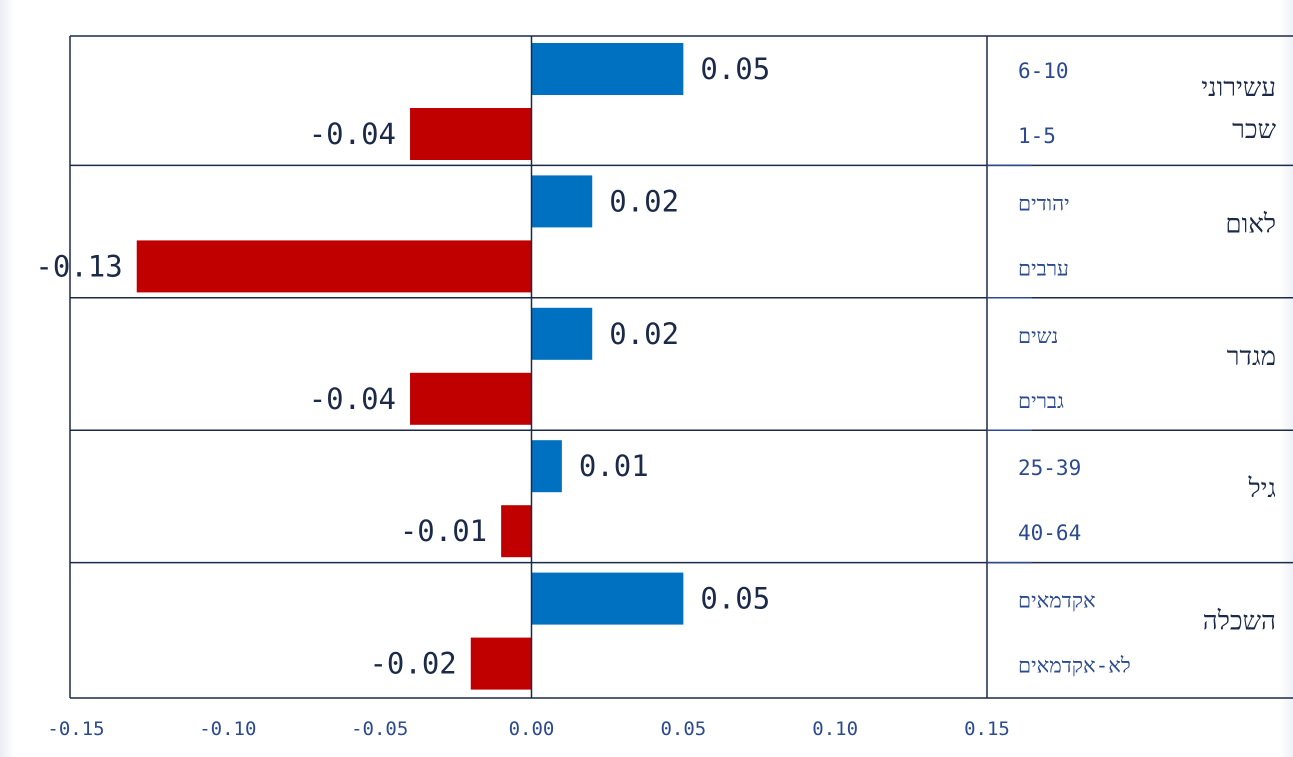  I want to click on category-label: 25-39, so click(1049, 468).